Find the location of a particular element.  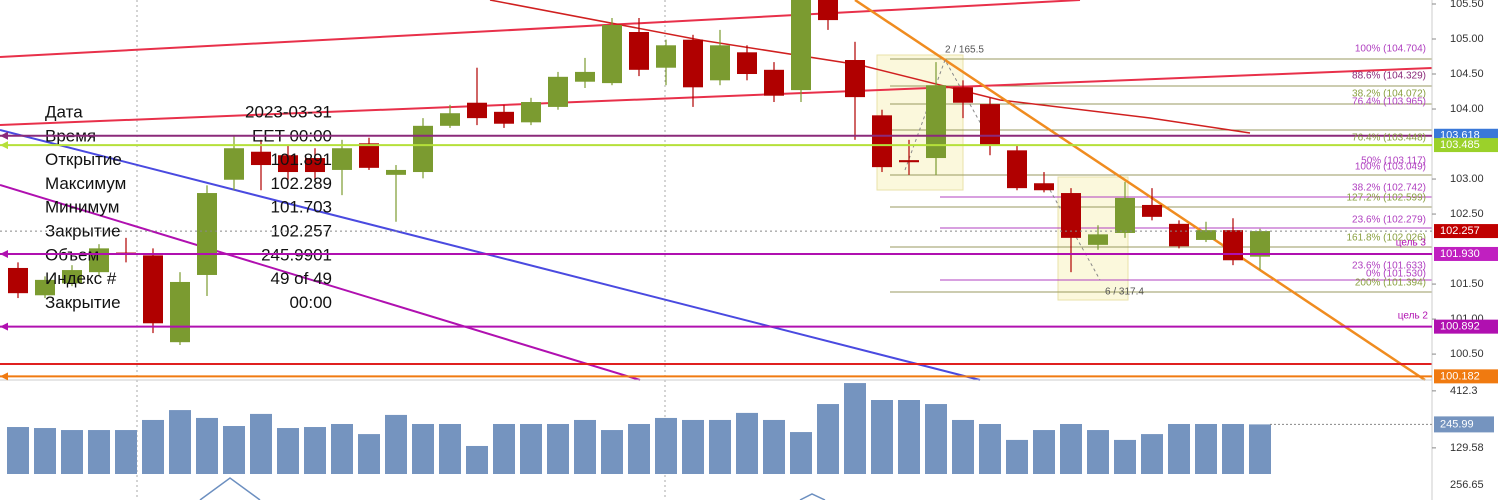

y-tick-label: 103.00 is located at coordinates (1467, 179).